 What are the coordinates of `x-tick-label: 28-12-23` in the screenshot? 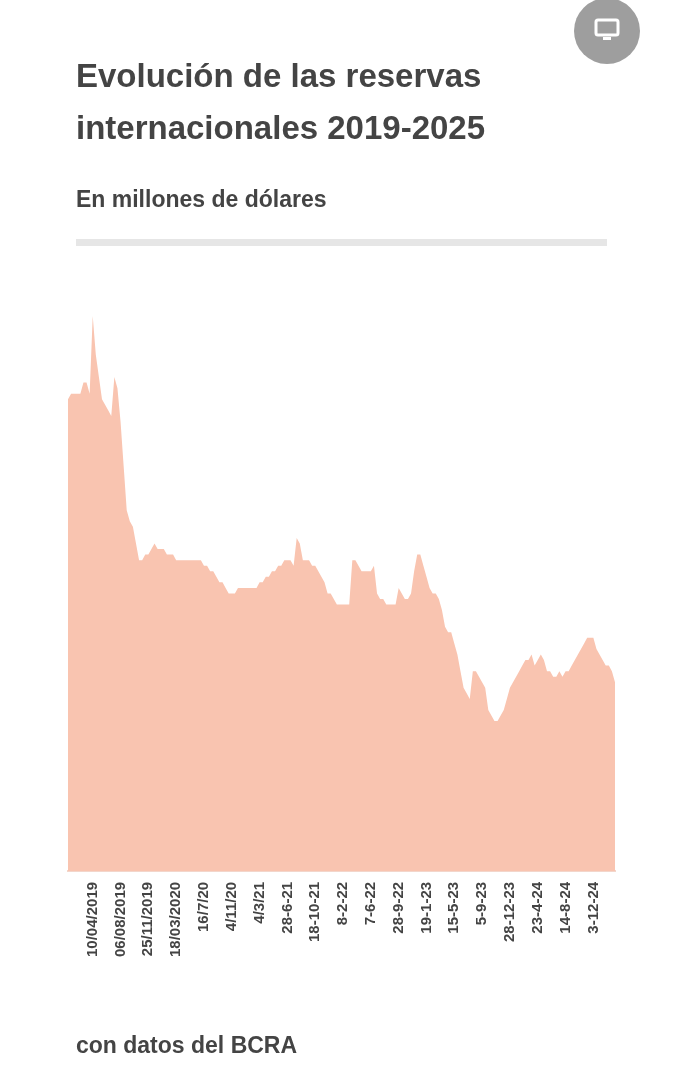 It's located at (509, 911).